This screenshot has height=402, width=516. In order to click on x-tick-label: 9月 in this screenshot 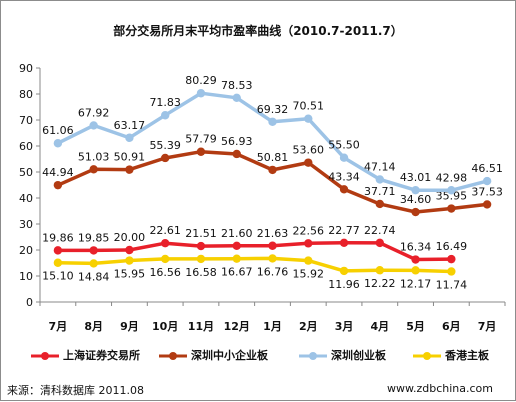, I will do `click(129, 326)`.